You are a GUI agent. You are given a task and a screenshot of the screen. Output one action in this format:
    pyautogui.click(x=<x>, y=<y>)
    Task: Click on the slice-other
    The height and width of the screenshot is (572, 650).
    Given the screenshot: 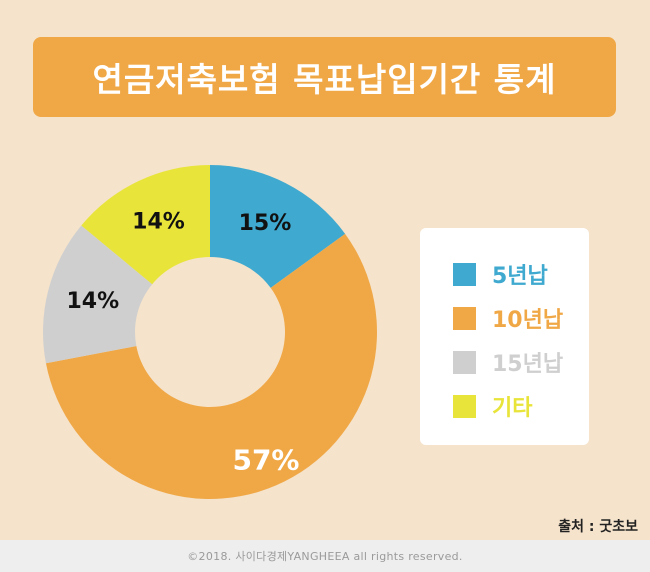 What is the action you would take?
    pyautogui.click(x=146, y=225)
    